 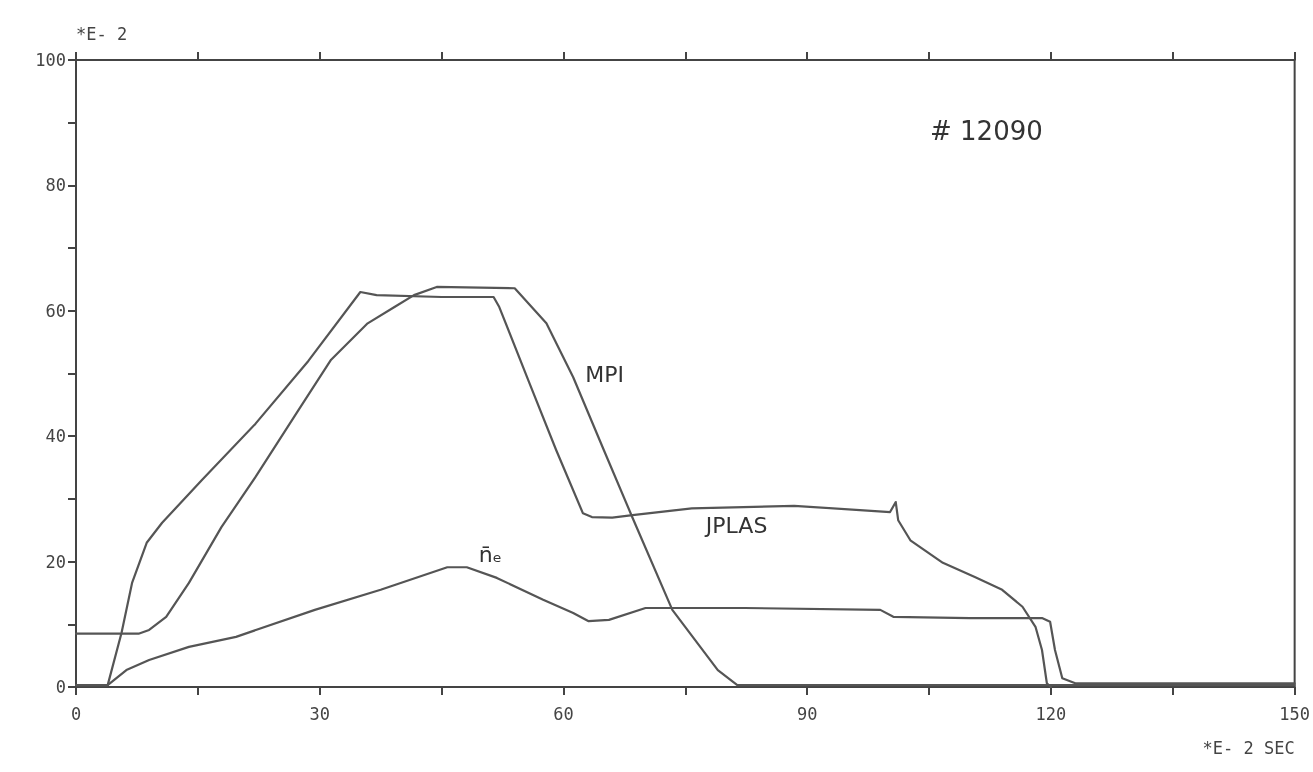 What do you see at coordinates (986, 131) in the screenshot?
I see `annotation: # 12090` at bounding box center [986, 131].